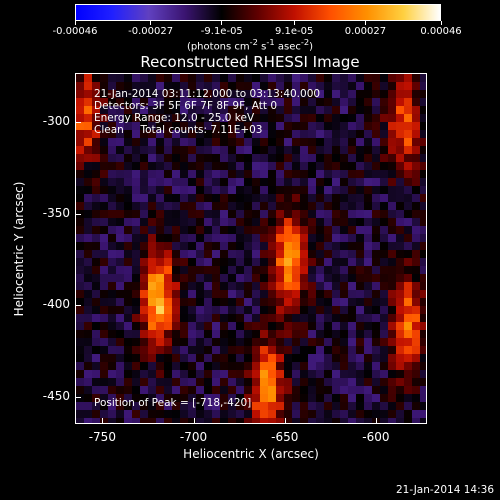  I want to click on colorbar-tick-label: 0.00046, so click(441, 31).